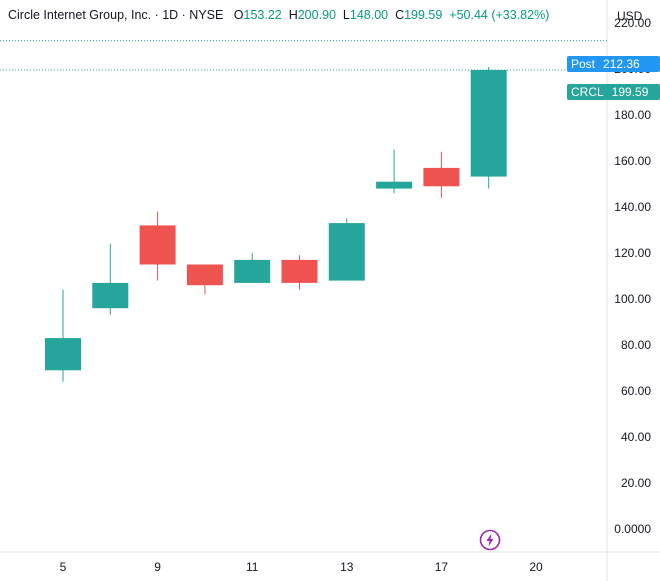 Image resolution: width=660 pixels, height=581 pixels. I want to click on high-label: H, so click(293, 15).